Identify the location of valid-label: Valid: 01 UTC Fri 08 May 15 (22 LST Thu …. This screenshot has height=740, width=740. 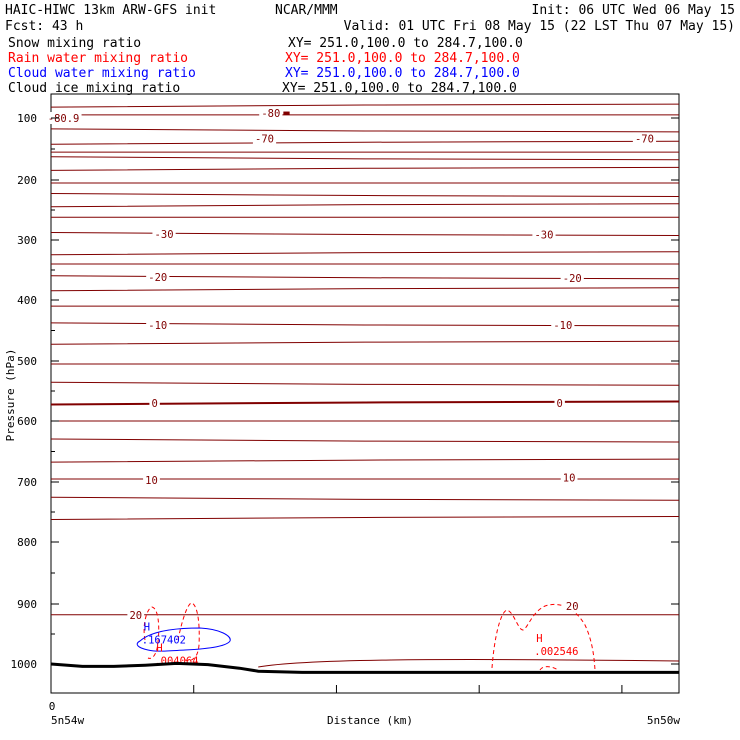
(539, 26).